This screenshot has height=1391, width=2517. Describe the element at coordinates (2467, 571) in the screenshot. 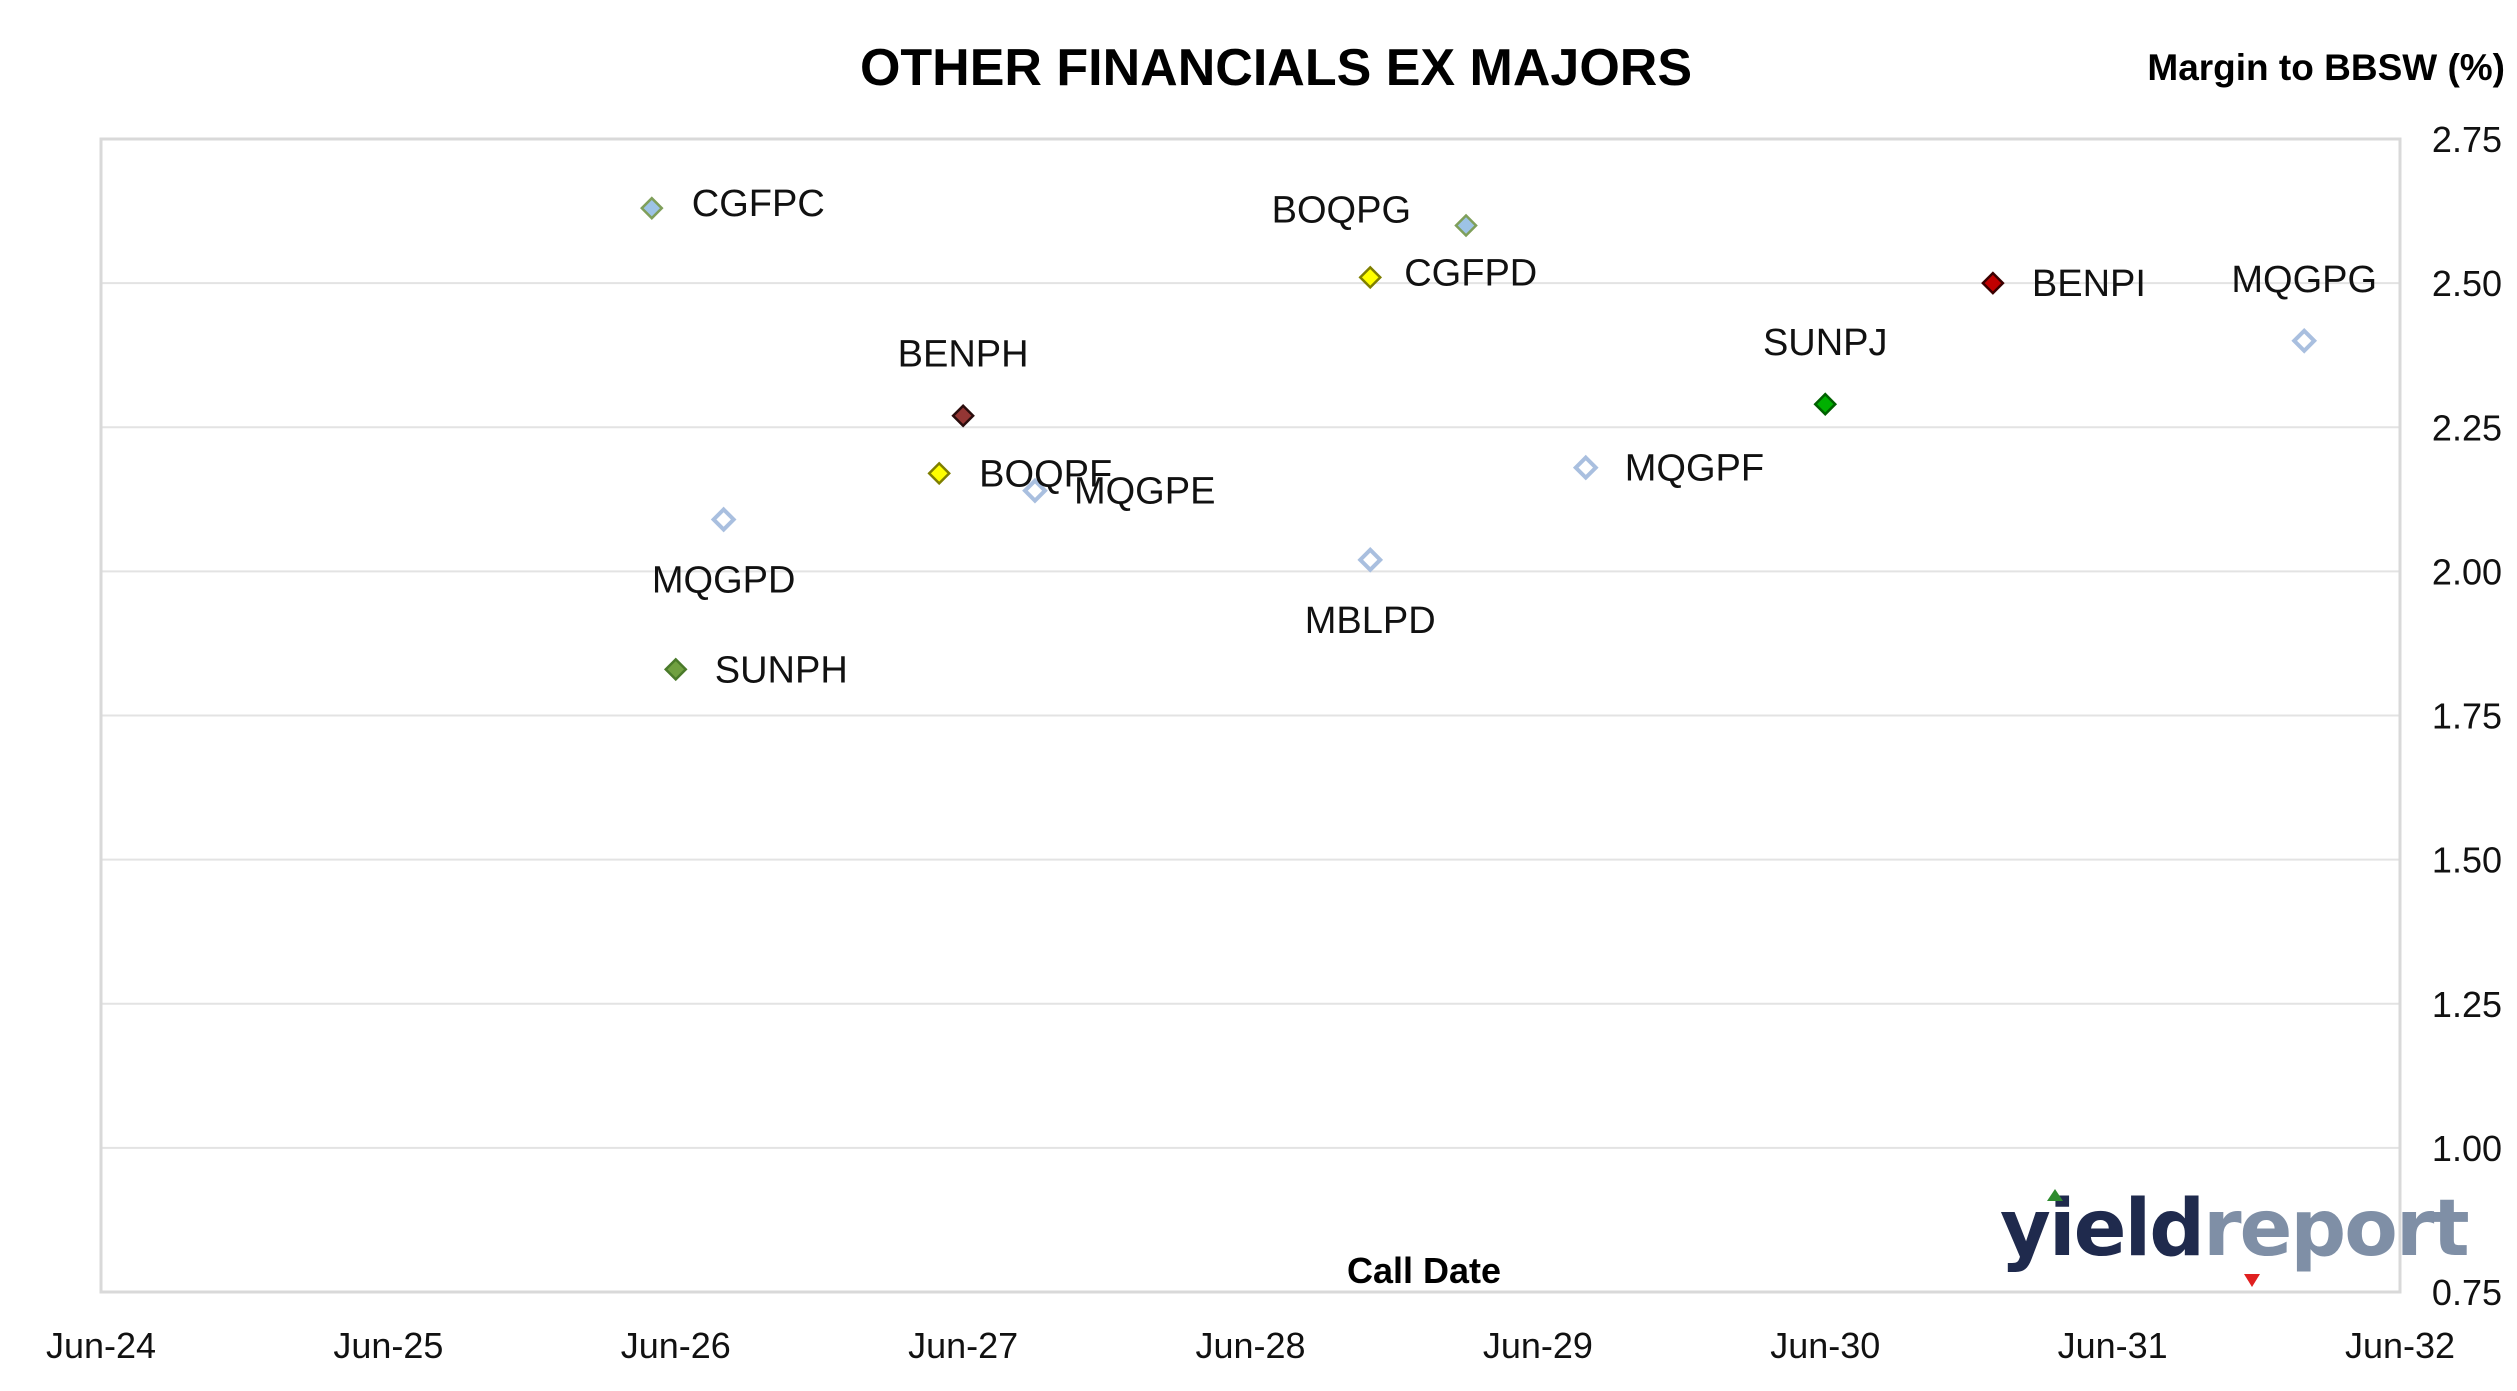

I see `y-tick-label: 2.00` at that location.